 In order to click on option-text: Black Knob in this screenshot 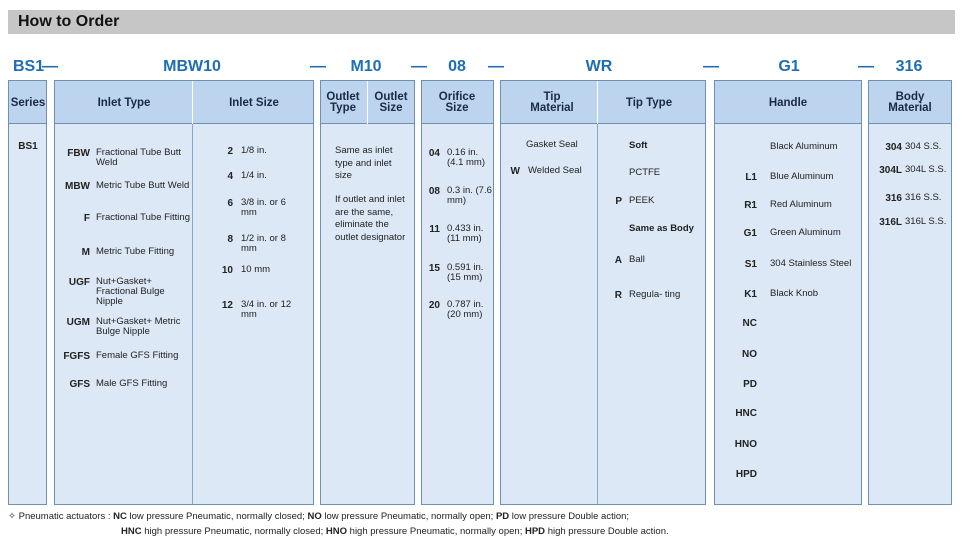, I will do `click(794, 293)`.